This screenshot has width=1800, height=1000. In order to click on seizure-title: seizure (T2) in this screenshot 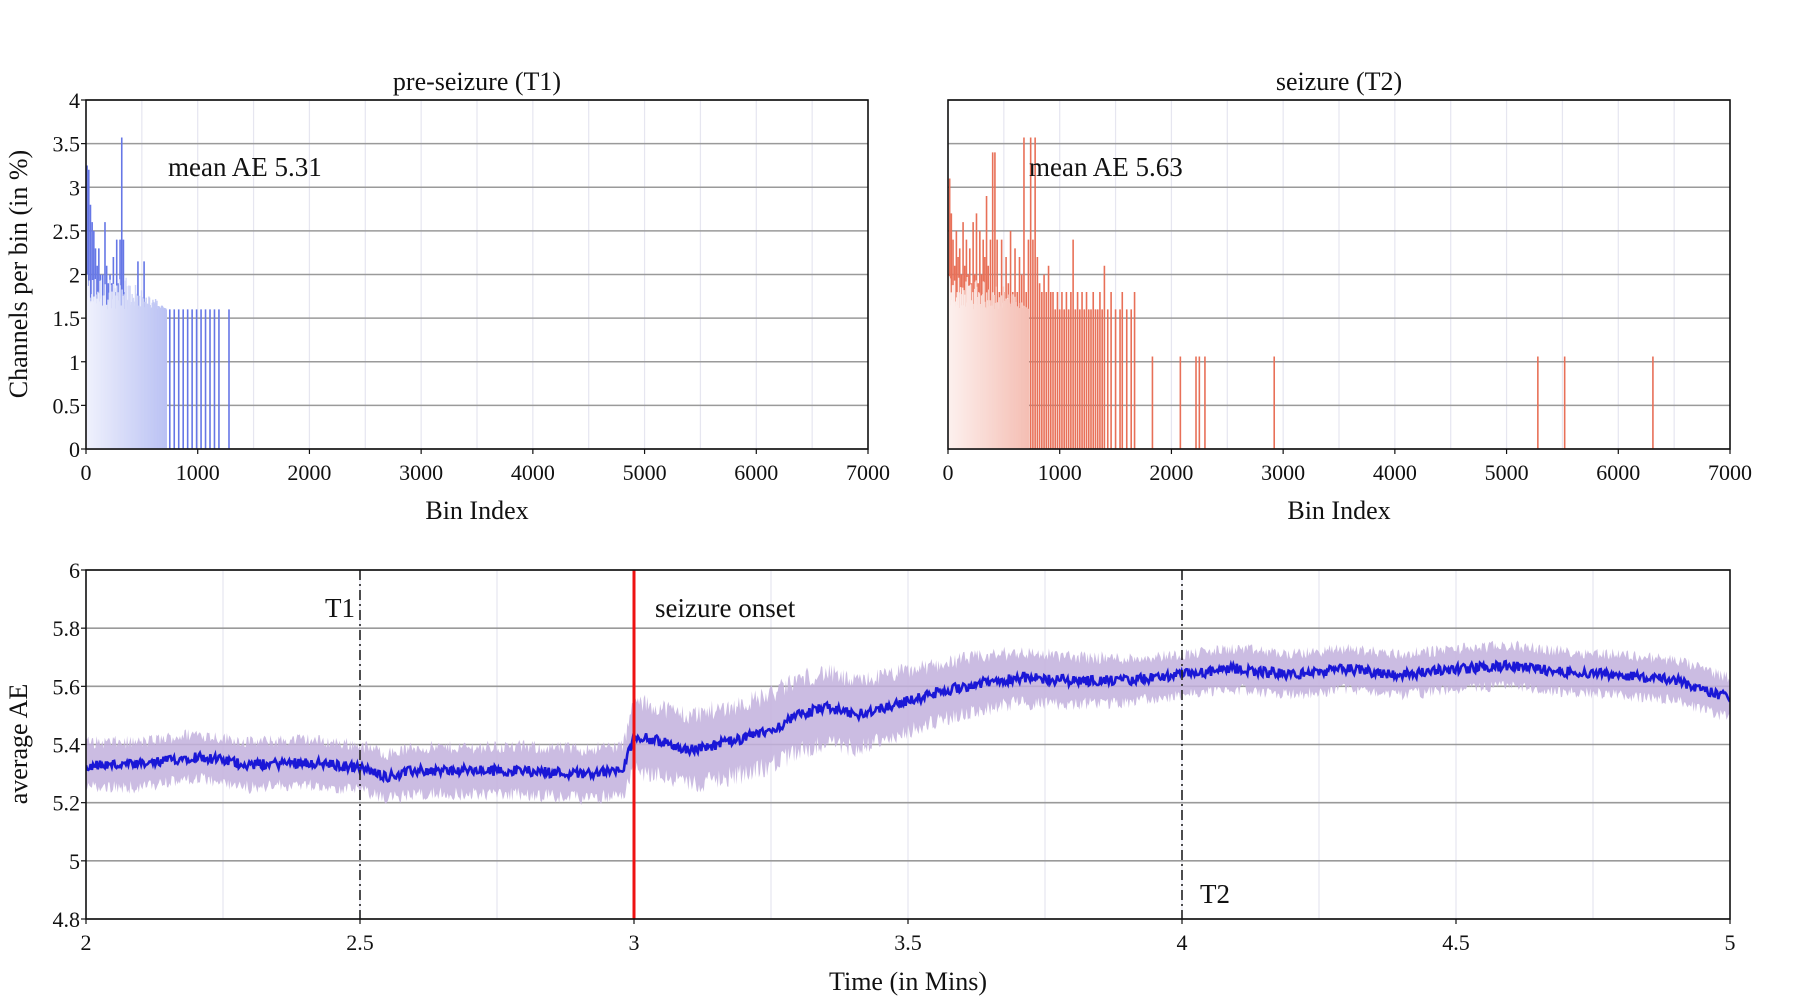, I will do `click(1339, 81)`.